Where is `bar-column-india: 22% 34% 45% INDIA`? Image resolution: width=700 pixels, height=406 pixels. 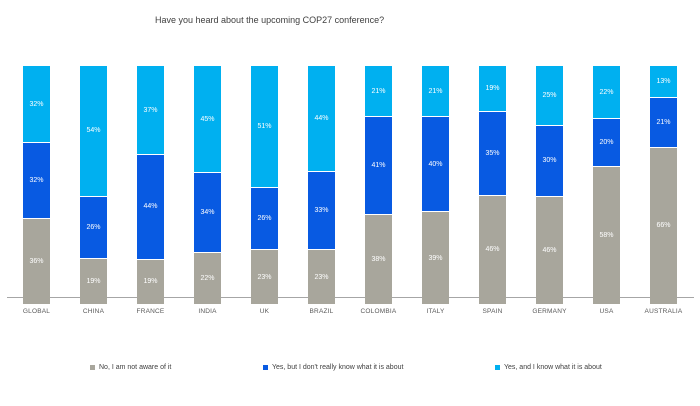
bar-column-india: 22% 34% 45% INDIA is located at coordinates (207, 190).